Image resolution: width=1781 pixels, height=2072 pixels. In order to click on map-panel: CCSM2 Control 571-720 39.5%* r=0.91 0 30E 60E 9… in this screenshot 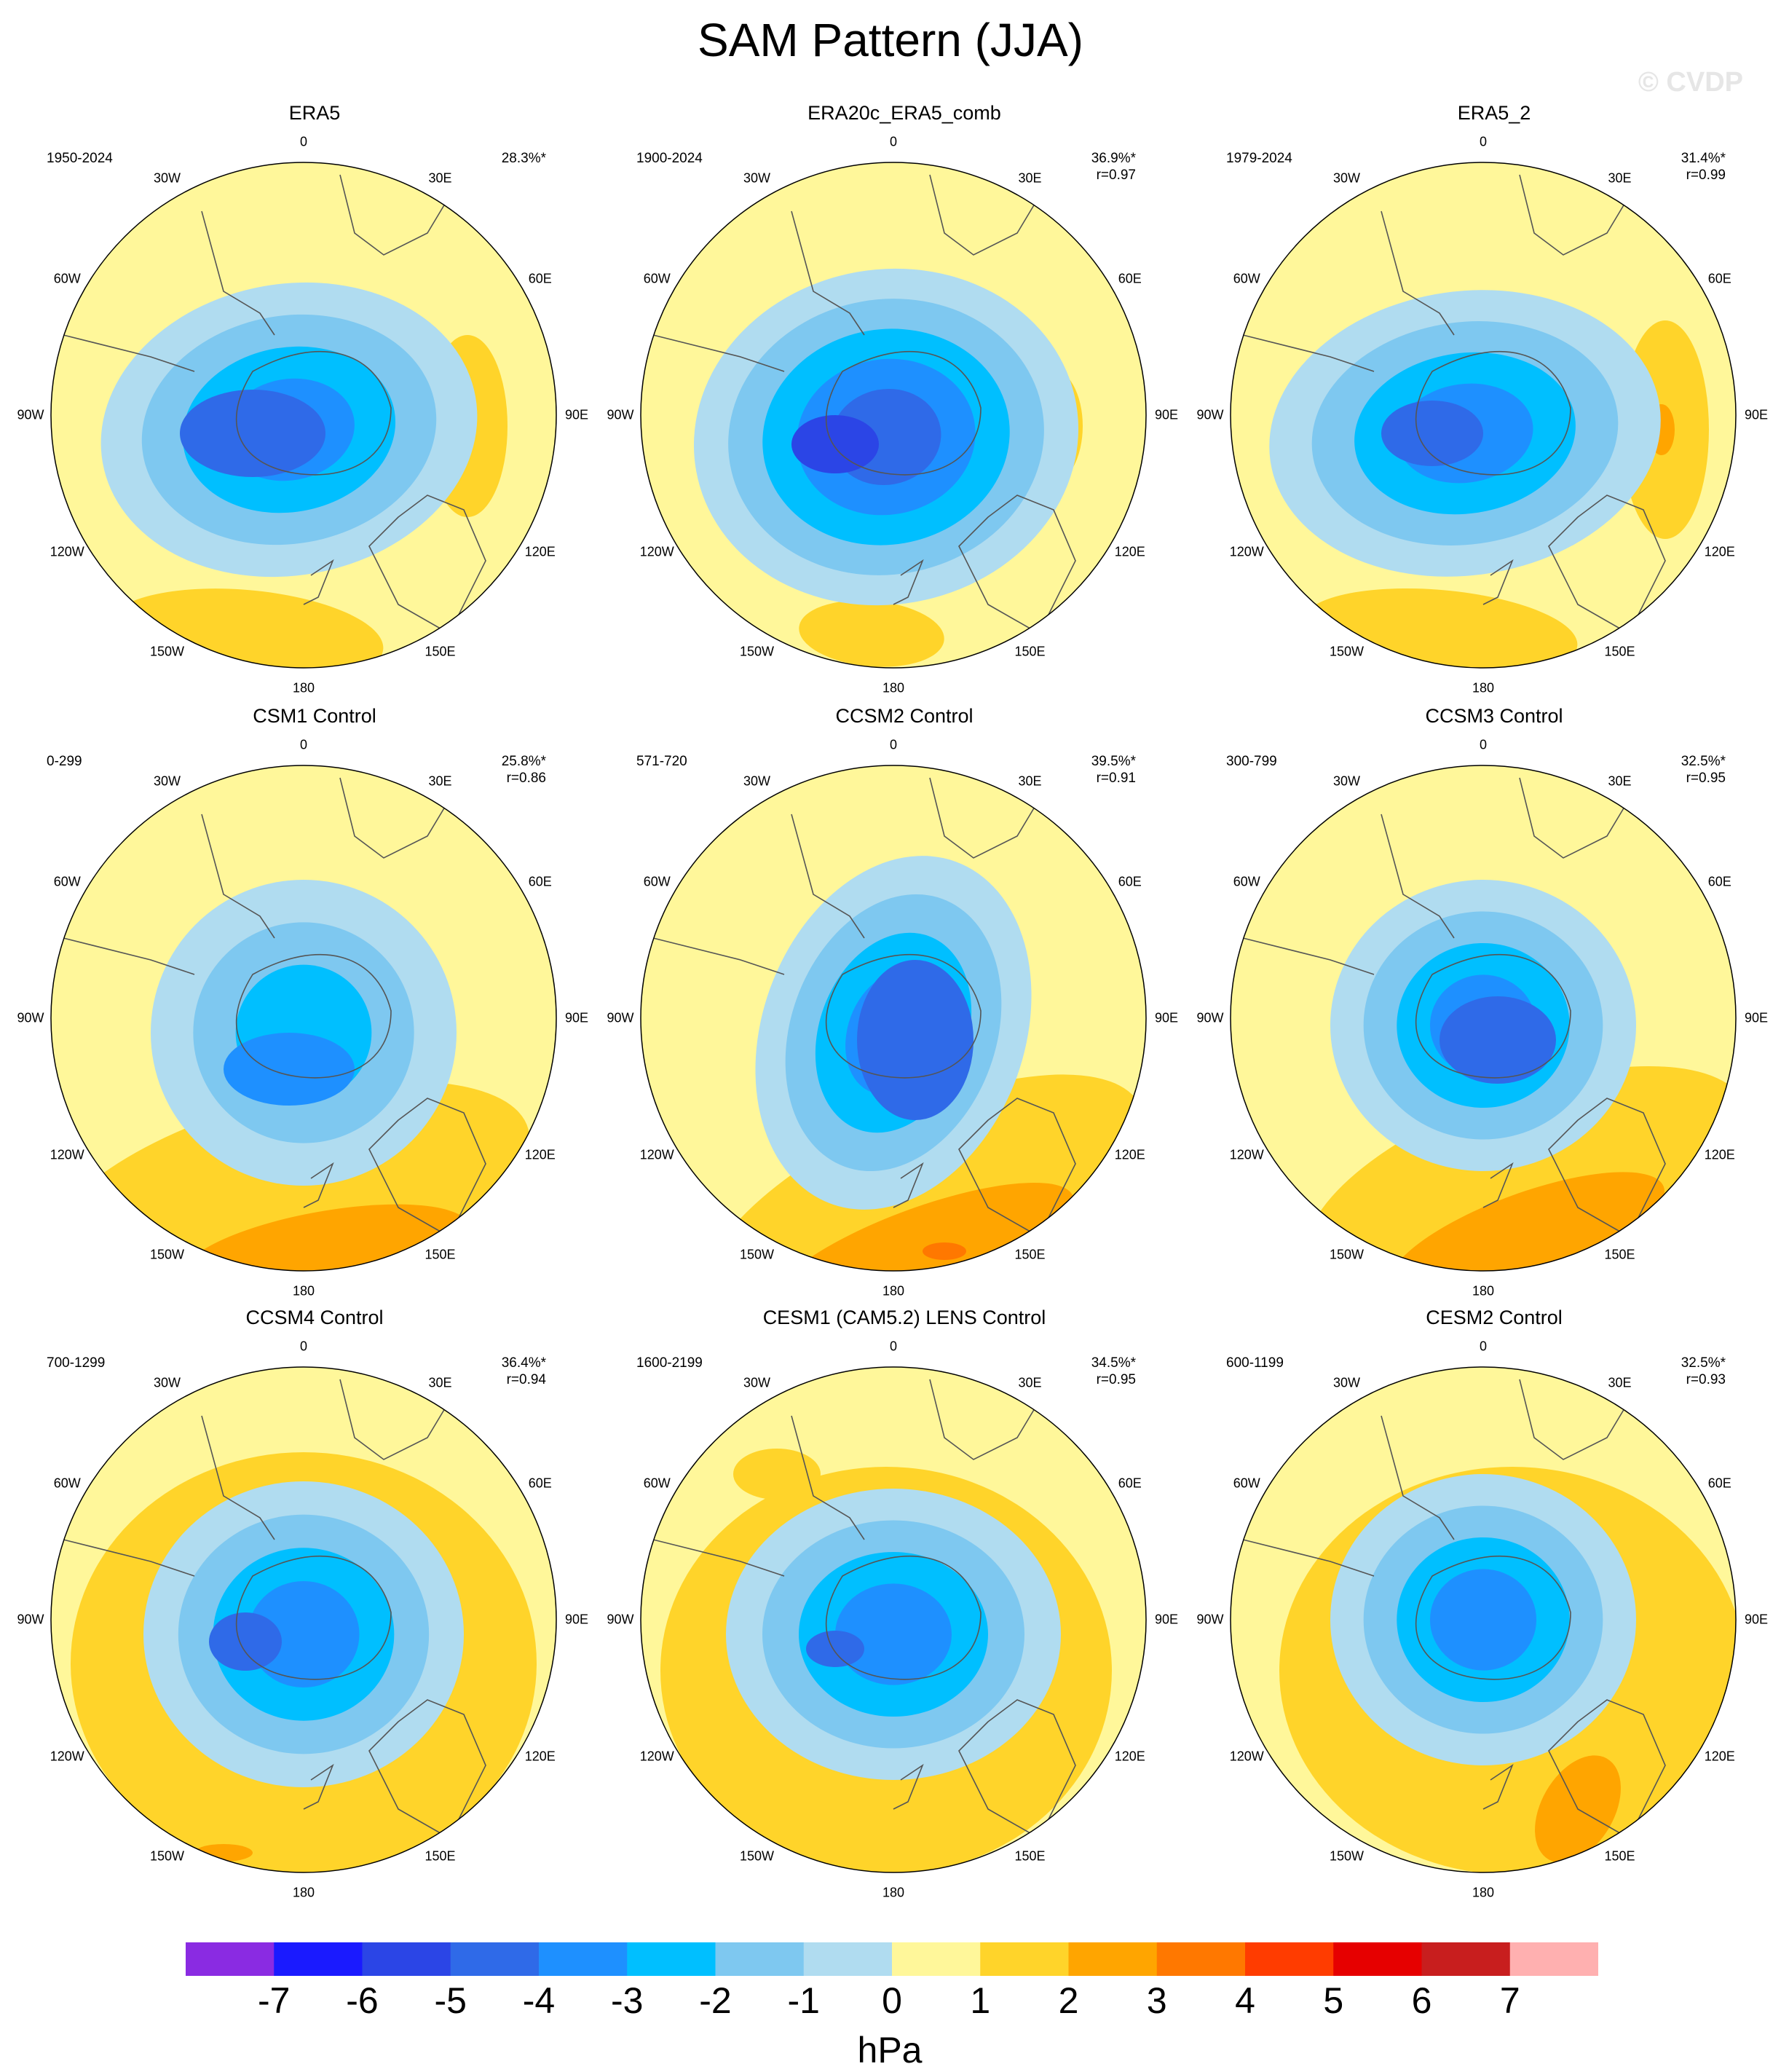, I will do `click(894, 1002)`.